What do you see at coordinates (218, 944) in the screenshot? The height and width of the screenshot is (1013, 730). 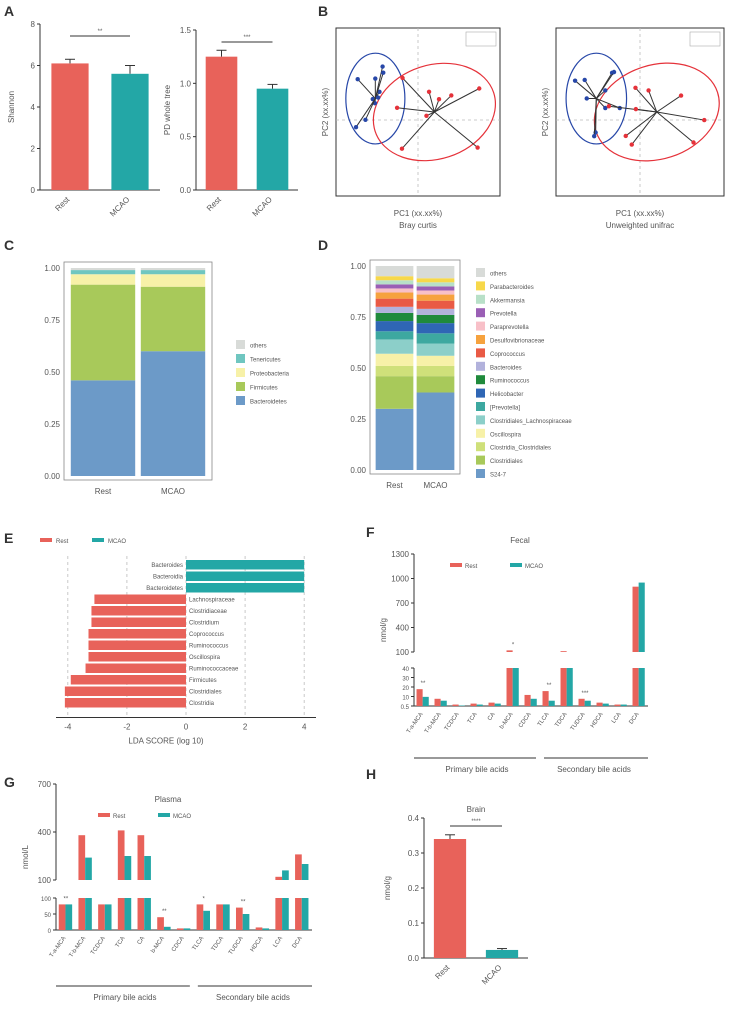 I see `x-tick-label: TDCA` at bounding box center [218, 944].